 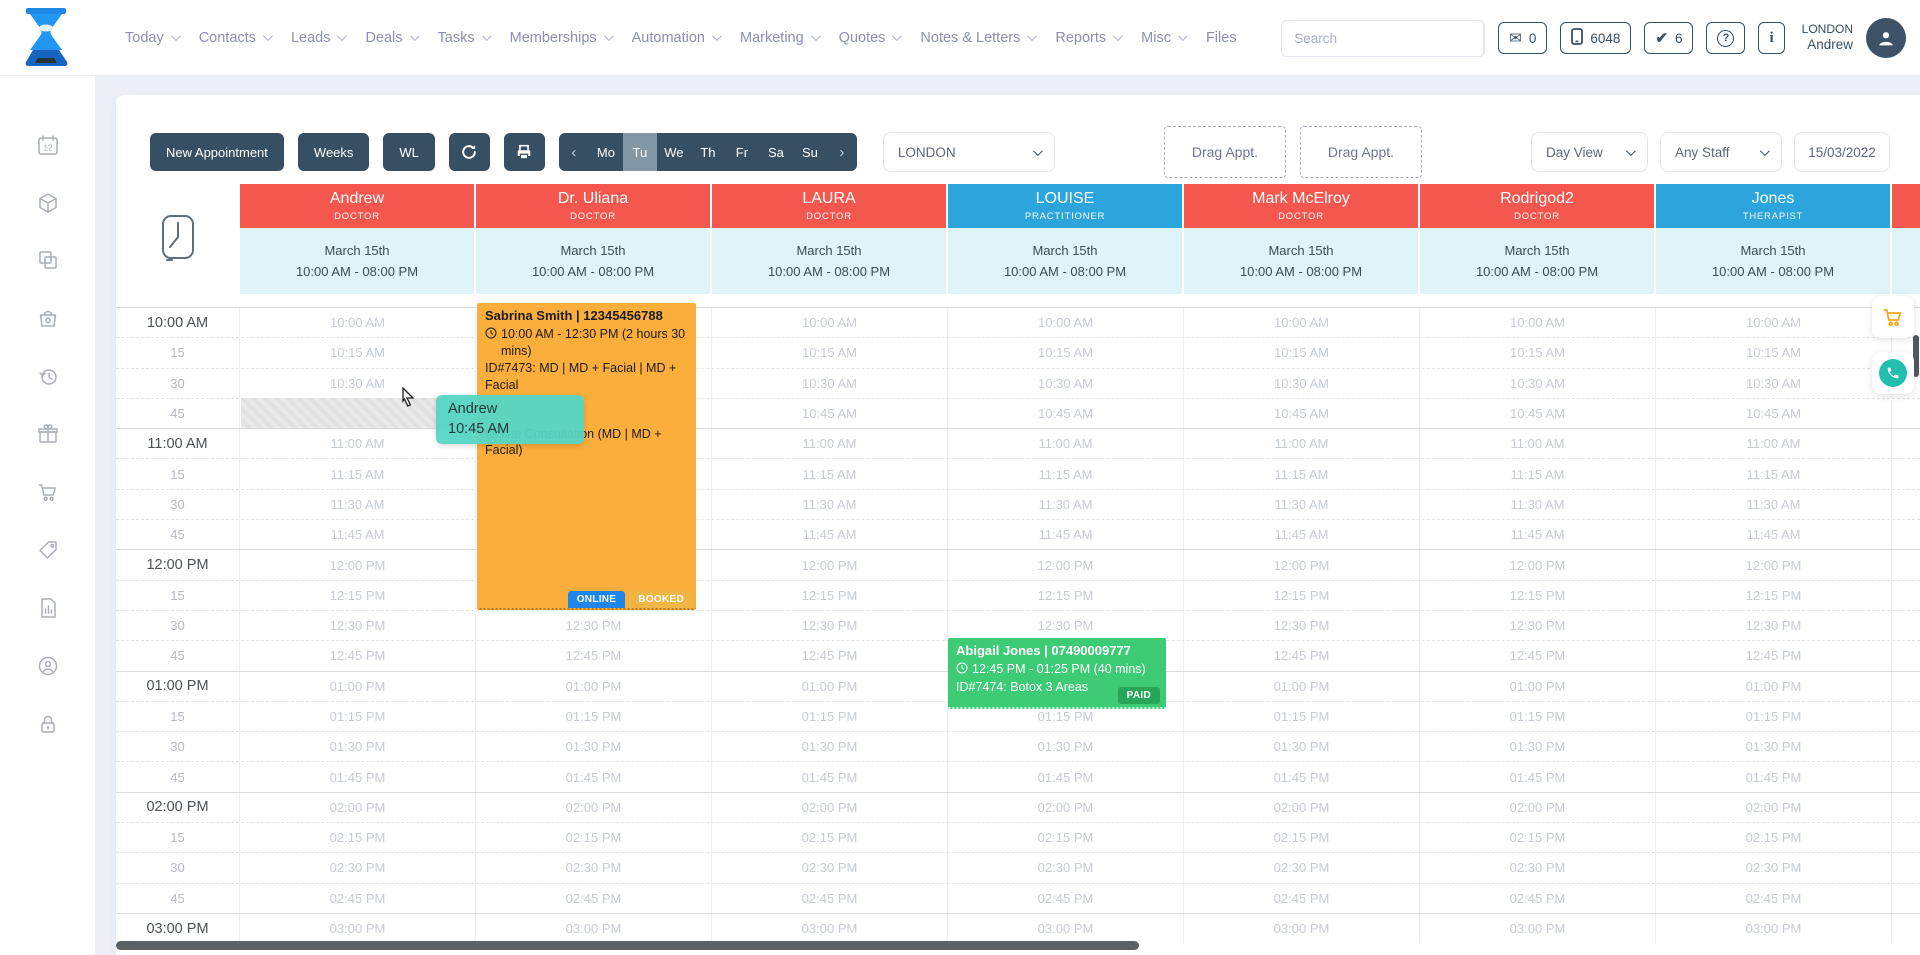 What do you see at coordinates (48, 550) in the screenshot?
I see `tag-icon` at bounding box center [48, 550].